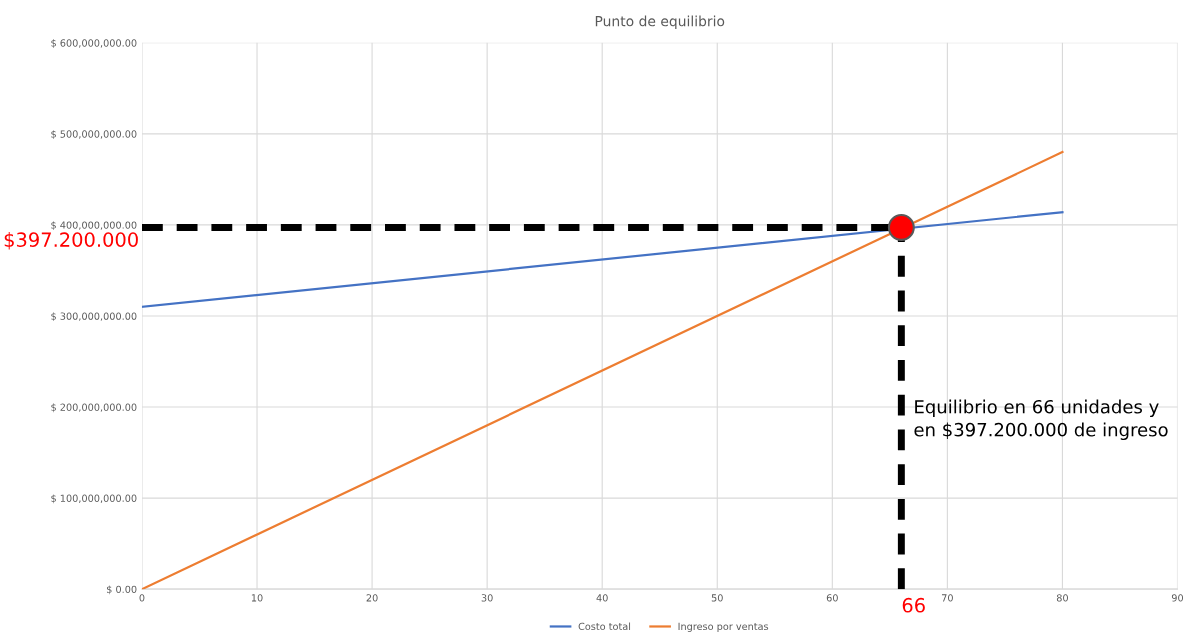  What do you see at coordinates (832, 598) in the screenshot?
I see `x-tick-label: 60` at bounding box center [832, 598].